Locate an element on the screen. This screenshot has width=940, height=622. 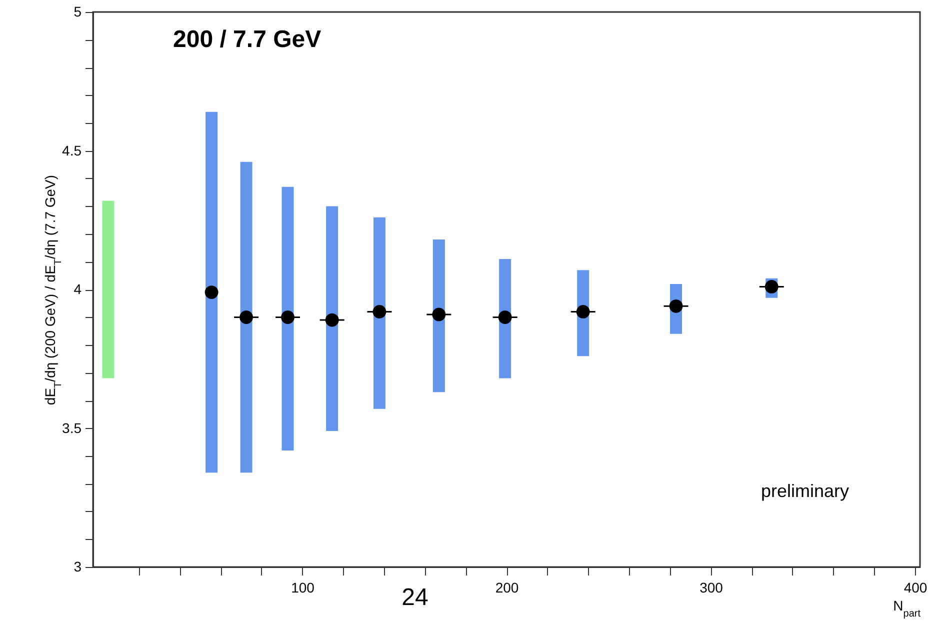
x-tick-label: 200 is located at coordinates (507, 588).